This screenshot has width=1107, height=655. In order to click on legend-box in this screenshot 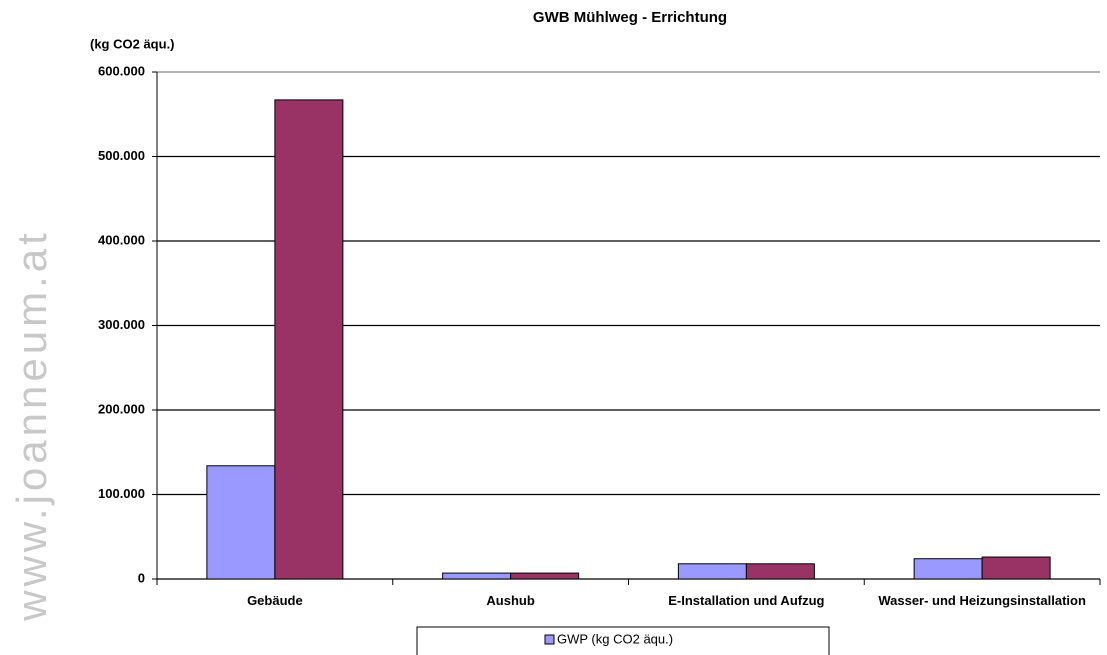, I will do `click(623, 640)`.